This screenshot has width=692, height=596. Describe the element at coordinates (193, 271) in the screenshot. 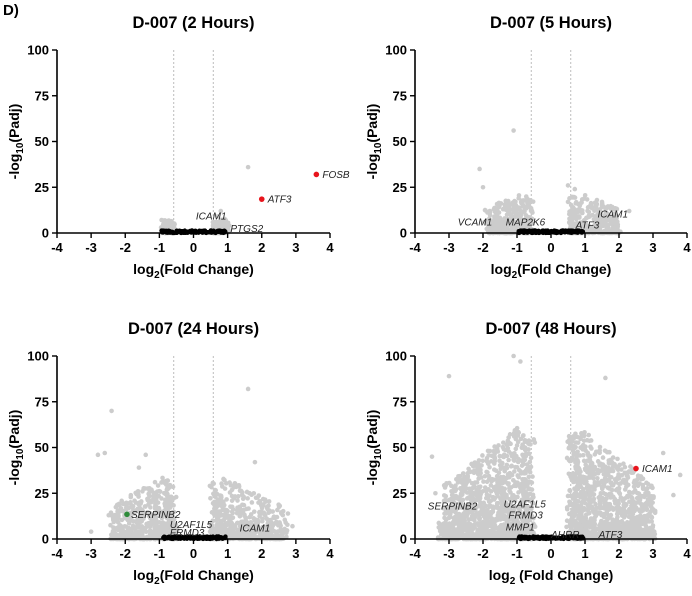

I see `x-axis-label: log2(Fold Change)` at that location.